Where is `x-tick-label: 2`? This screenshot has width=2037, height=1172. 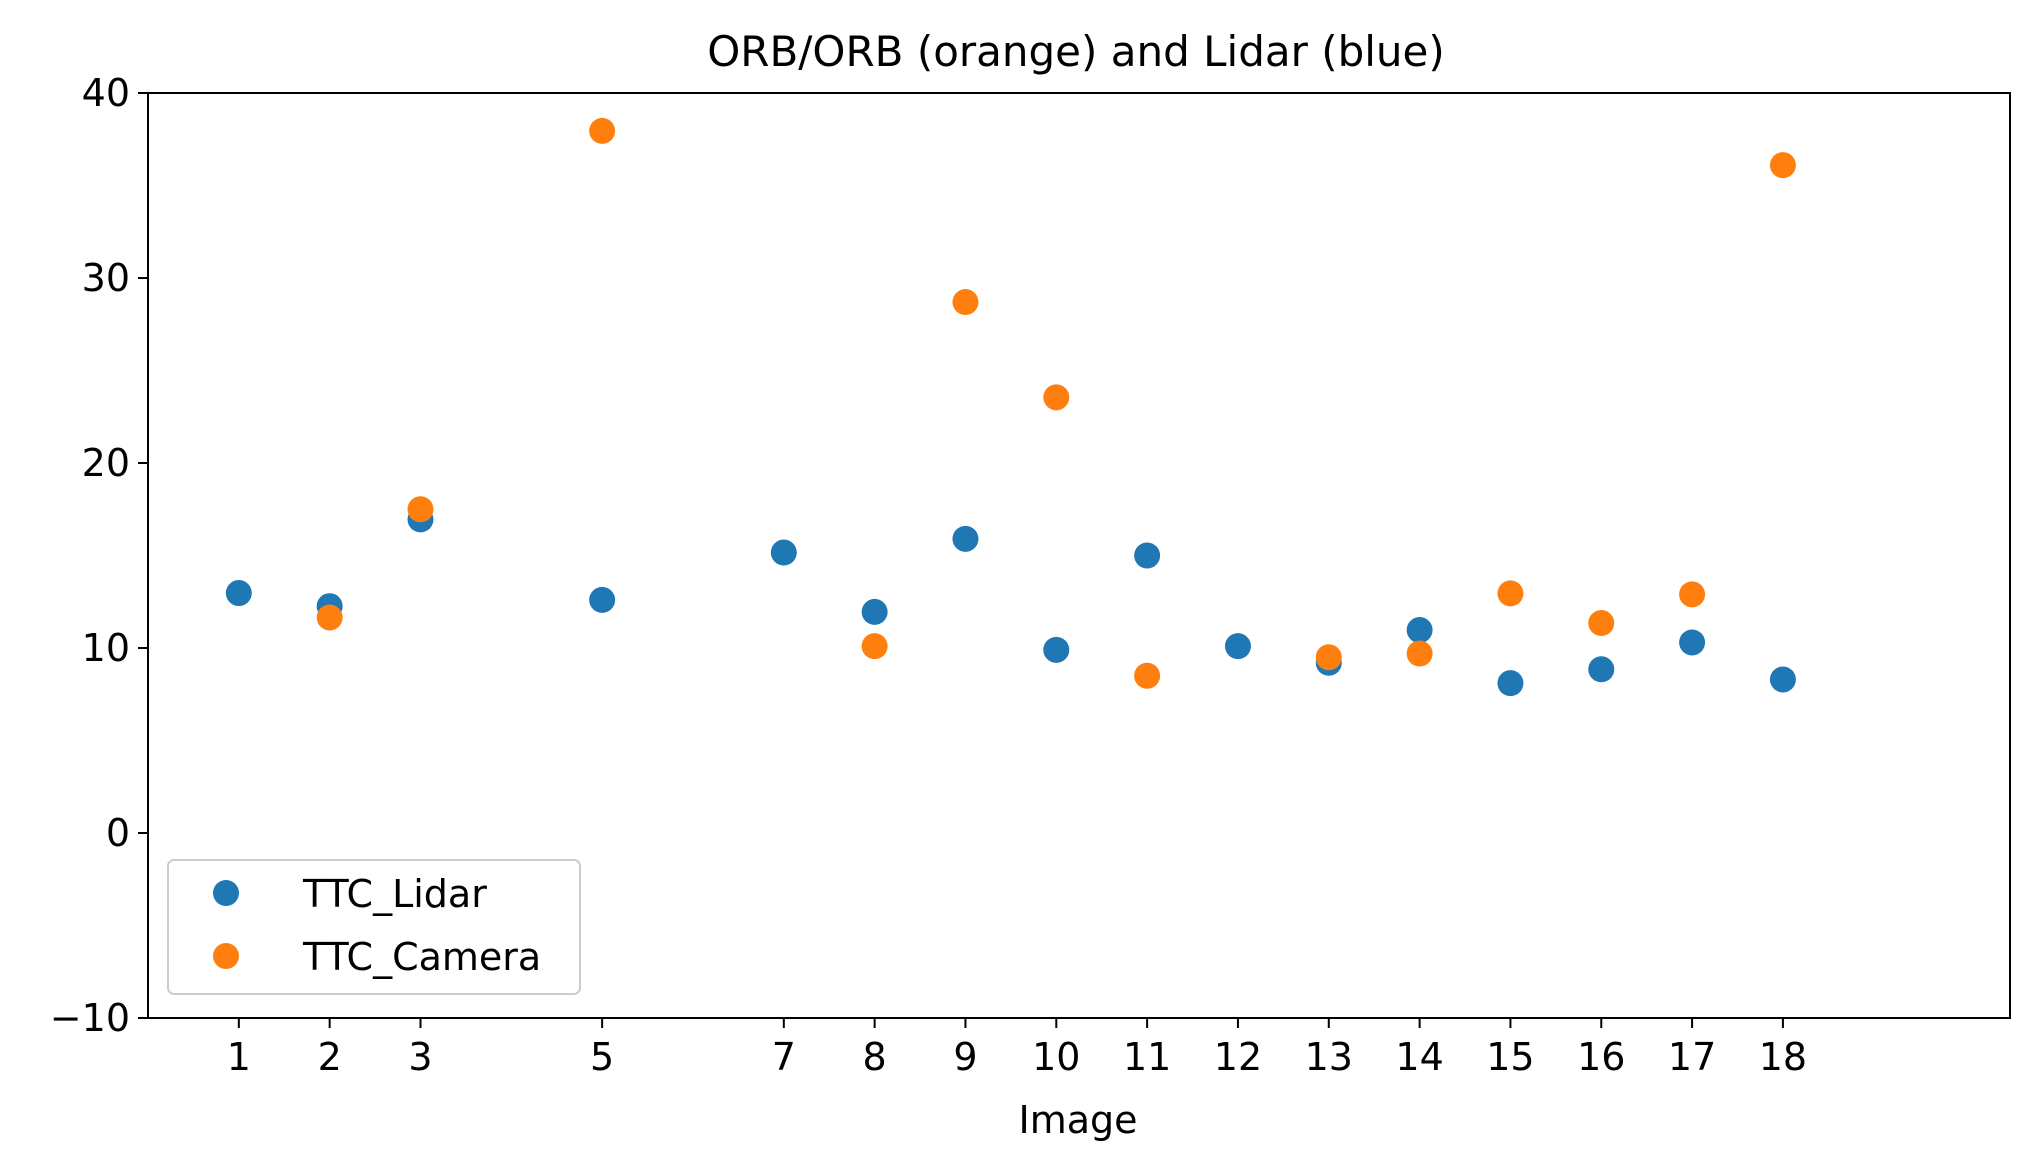 x-tick-label: 2 is located at coordinates (330, 1057).